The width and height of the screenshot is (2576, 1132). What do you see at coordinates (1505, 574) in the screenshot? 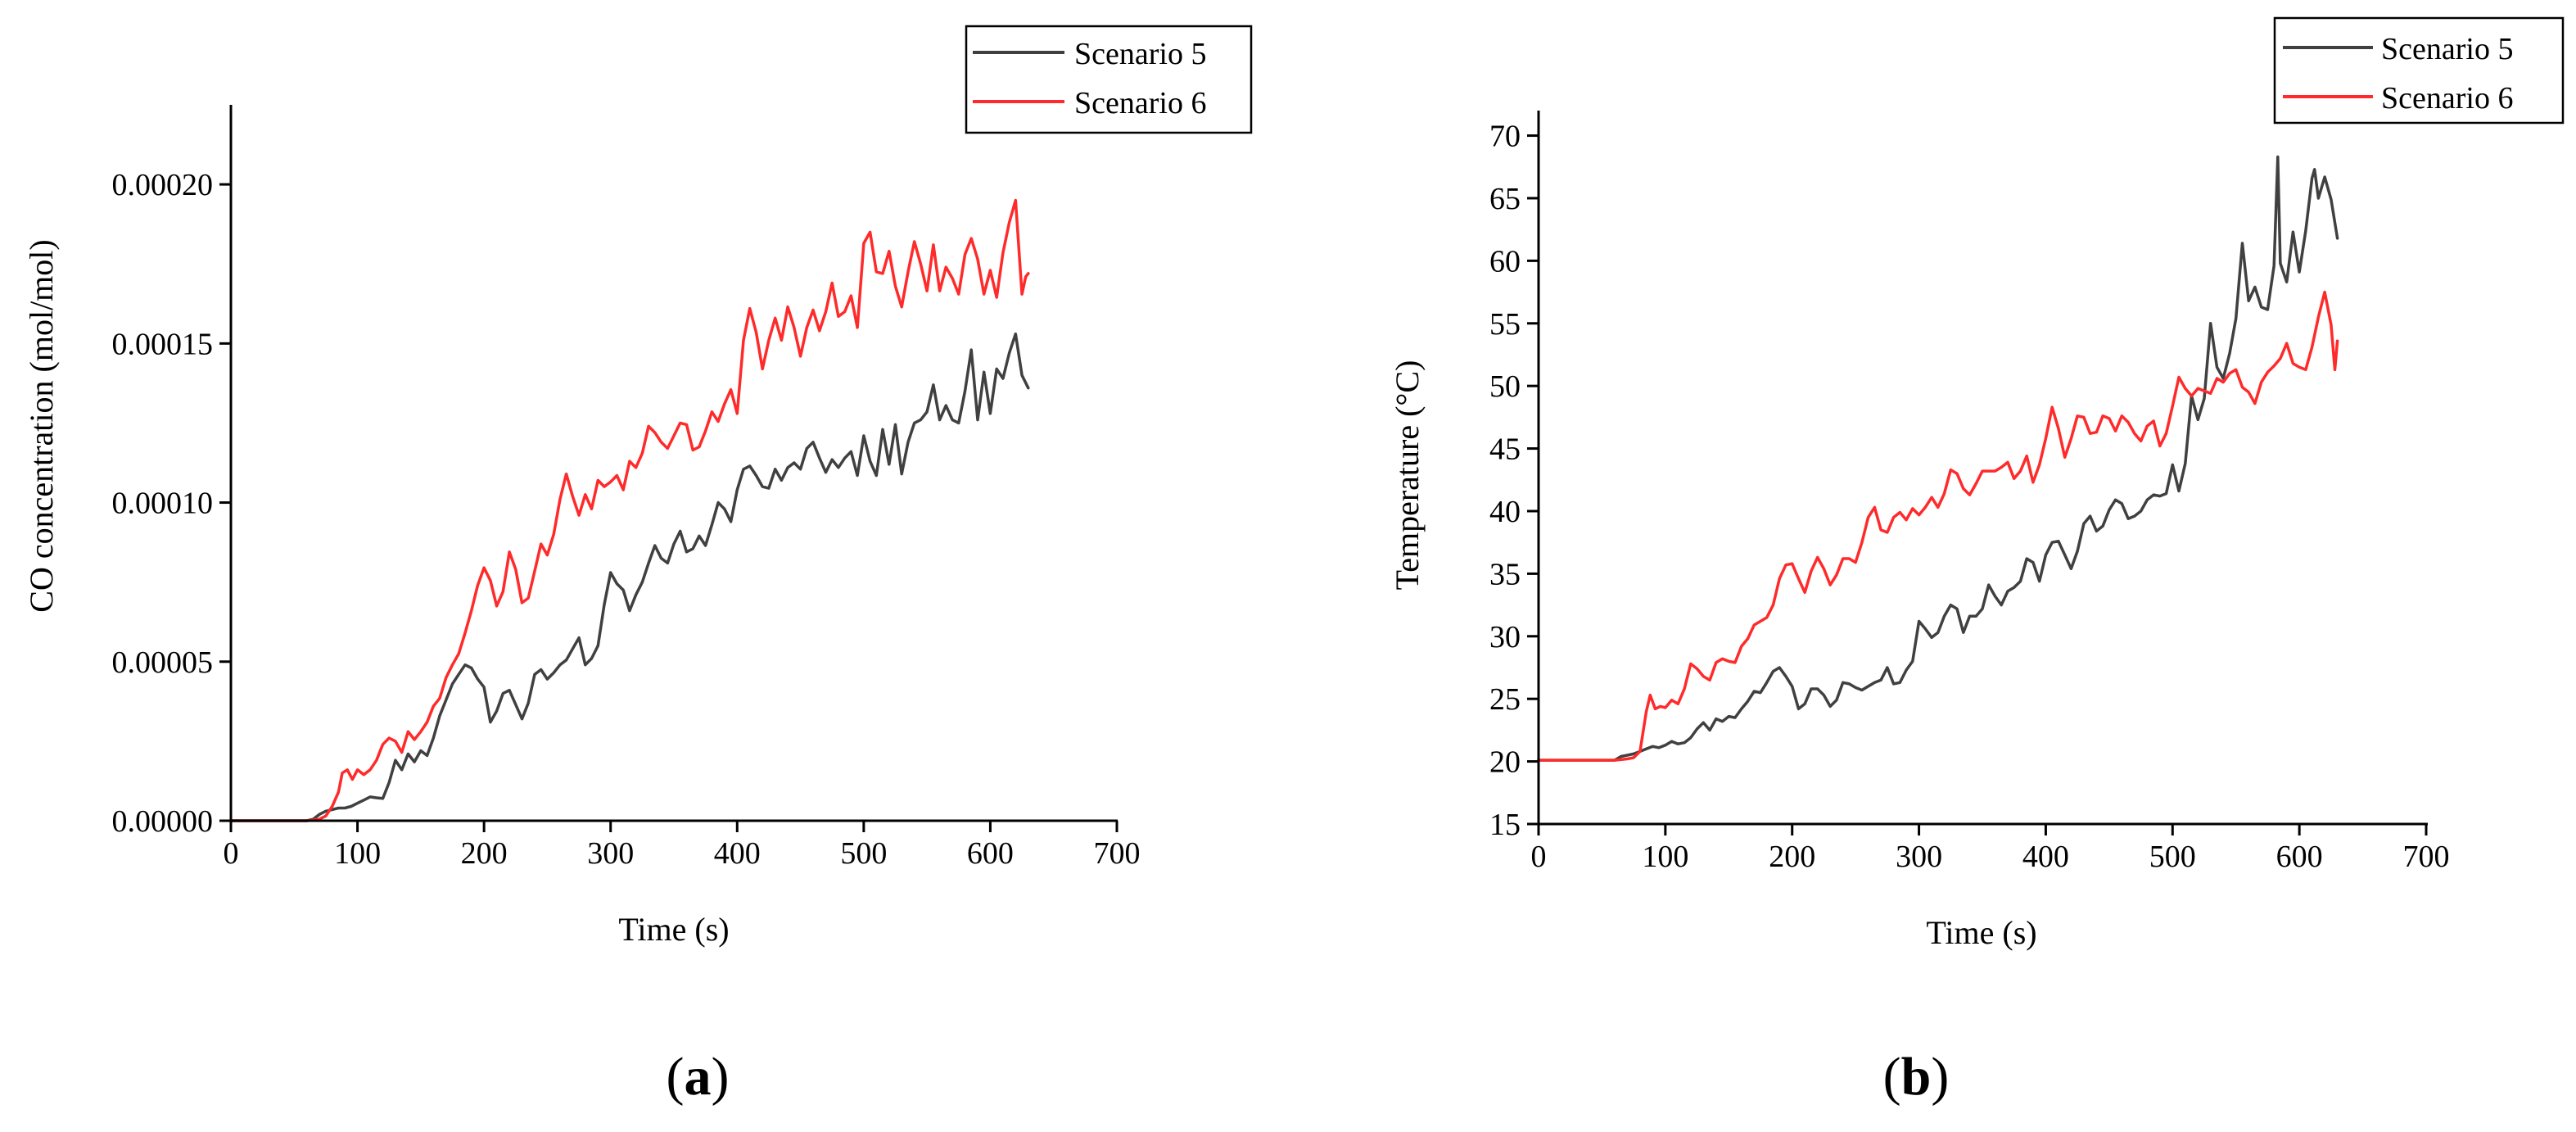
I see `chart-b-y-tick-label-4: 35` at bounding box center [1505, 574].